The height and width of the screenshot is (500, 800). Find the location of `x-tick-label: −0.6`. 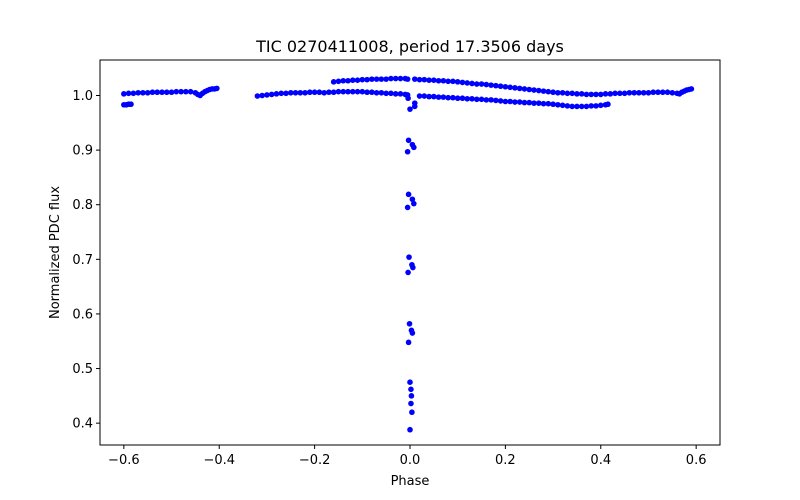

x-tick-label: −0.6 is located at coordinates (124, 460).